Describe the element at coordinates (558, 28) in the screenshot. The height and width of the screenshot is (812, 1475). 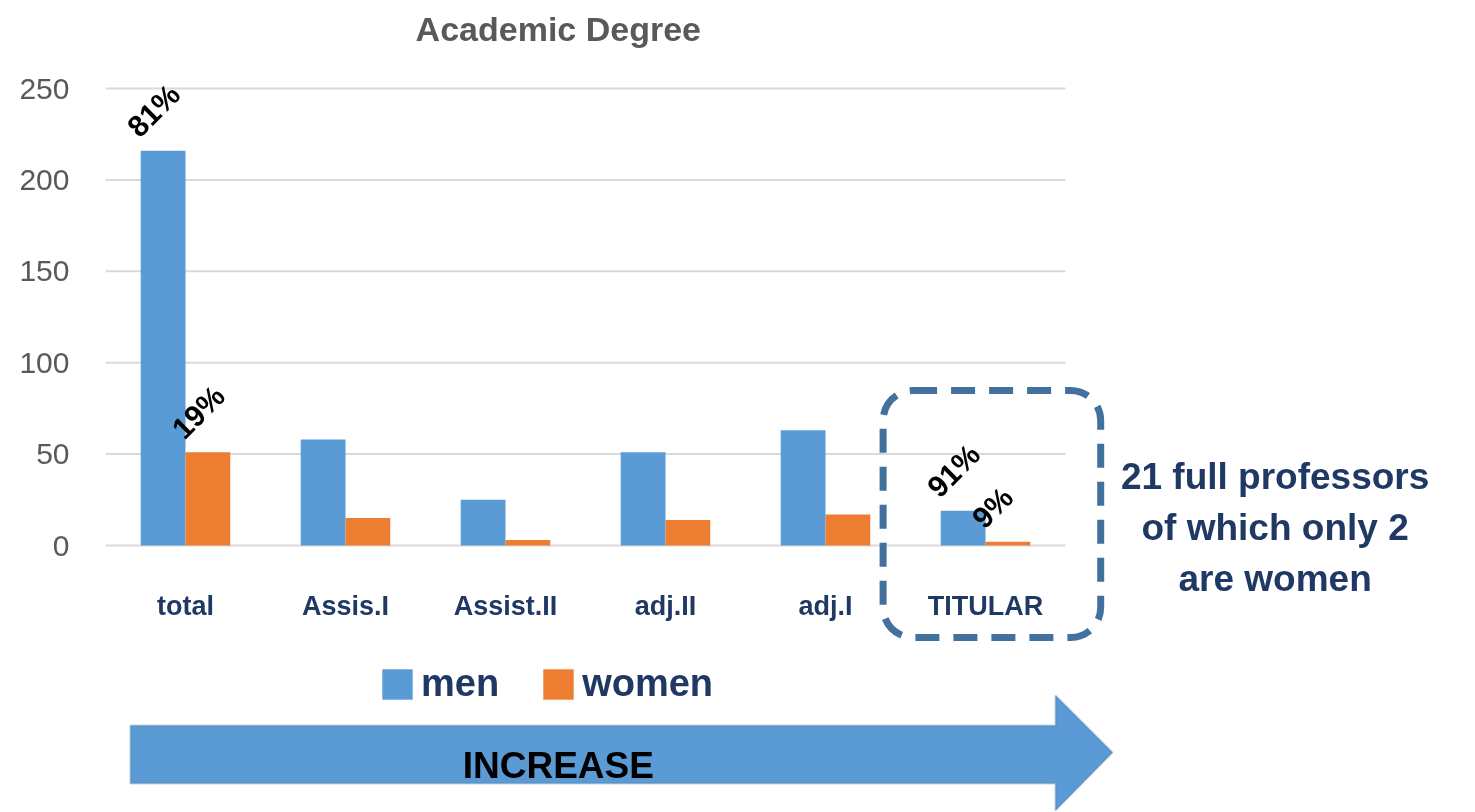
I see `chart-title: Academic Degree` at that location.